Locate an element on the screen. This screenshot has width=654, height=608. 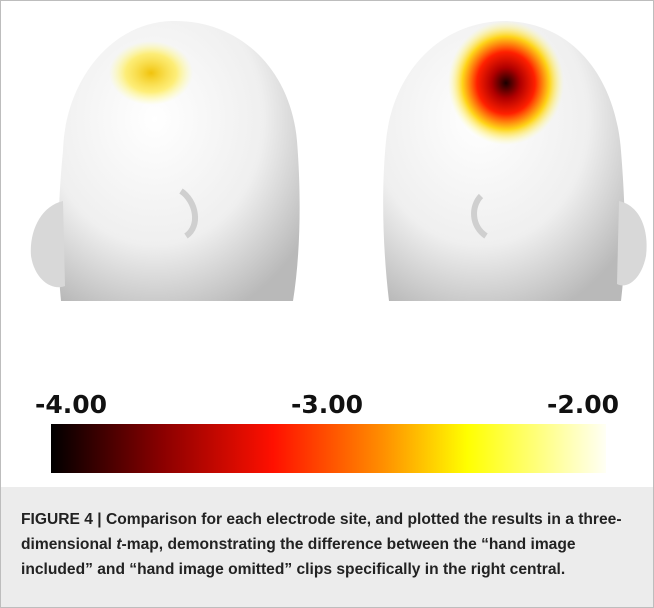
caption-italic: t is located at coordinates (119, 544).